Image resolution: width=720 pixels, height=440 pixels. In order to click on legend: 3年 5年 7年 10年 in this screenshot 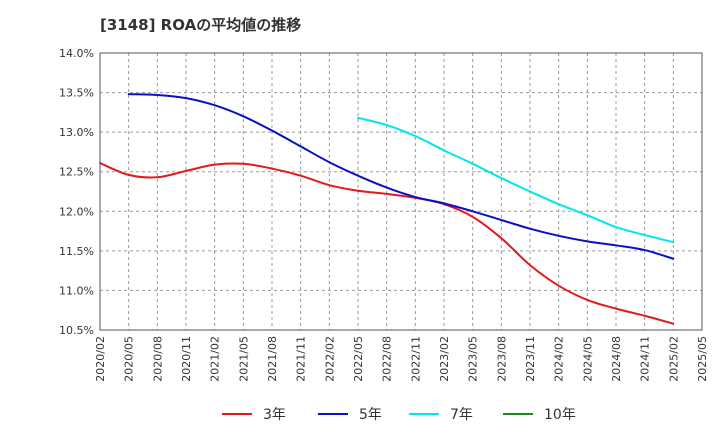, I will do `click(399, 415)`.